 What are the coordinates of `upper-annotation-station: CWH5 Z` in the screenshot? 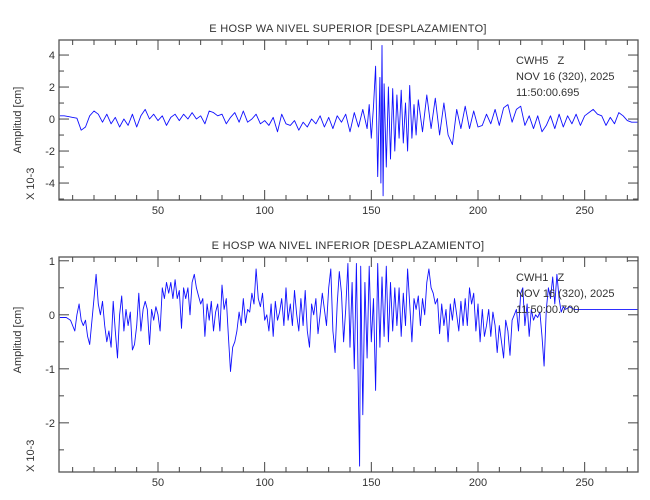 It's located at (540, 61).